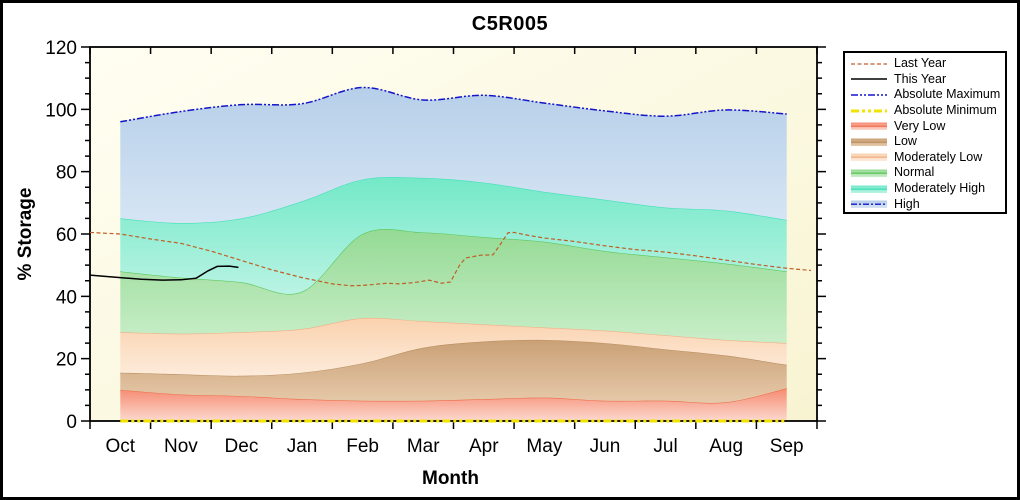 This screenshot has width=1020, height=500. What do you see at coordinates (66, 297) in the screenshot?
I see `y-tick-label: 40` at bounding box center [66, 297].